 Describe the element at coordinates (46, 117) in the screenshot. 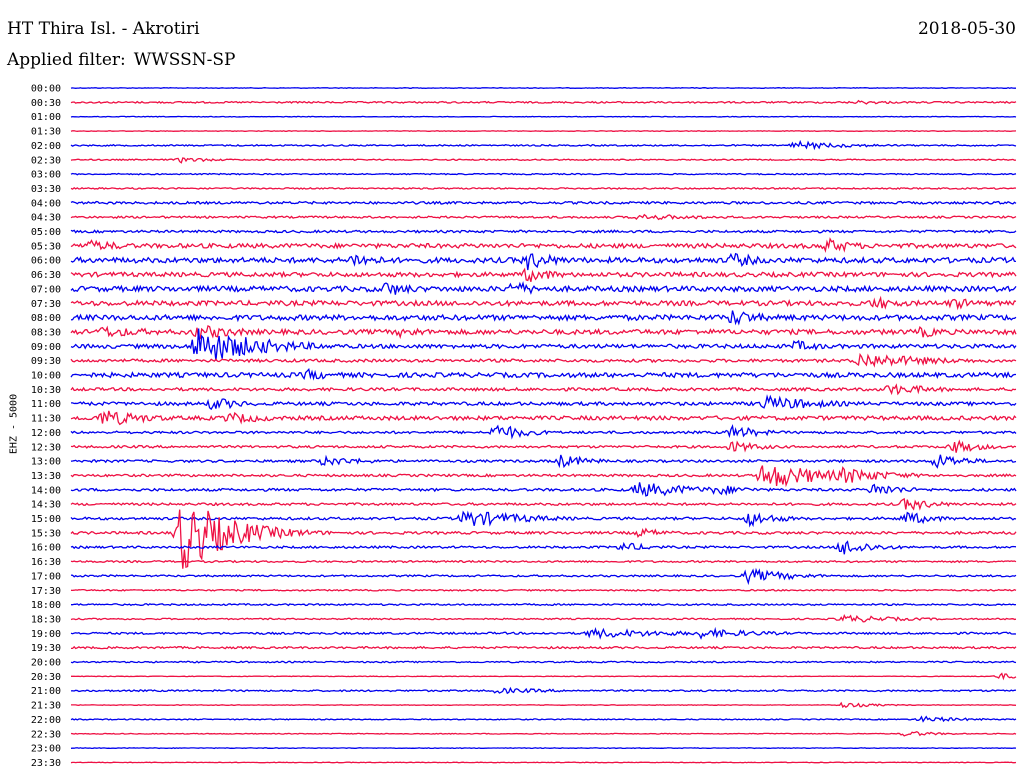

I see `time-label: 01:00` at that location.